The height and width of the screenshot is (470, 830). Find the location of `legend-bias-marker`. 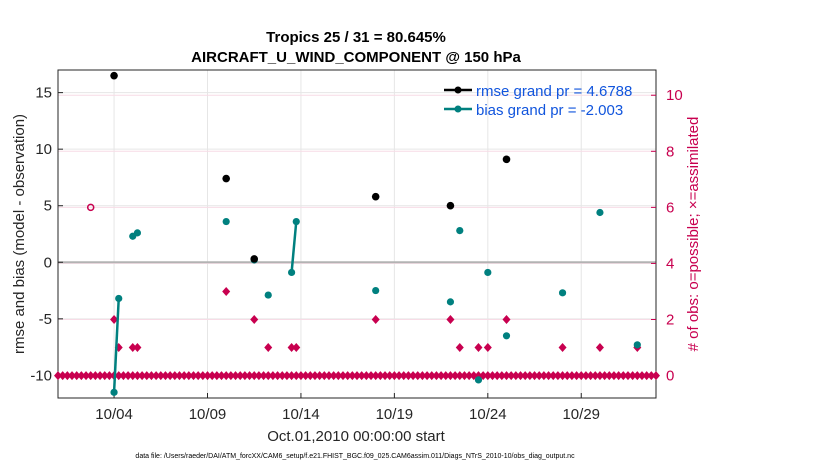

legend-bias-marker is located at coordinates (458, 109).